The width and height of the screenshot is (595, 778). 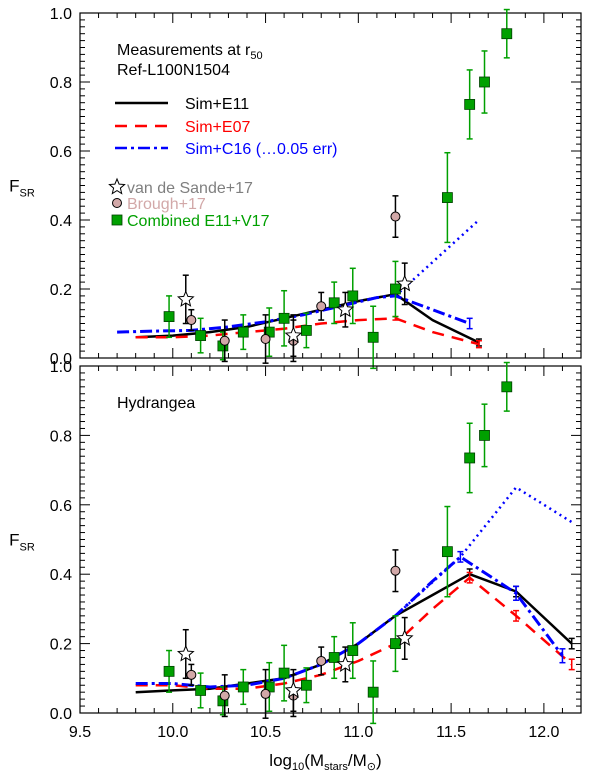 What do you see at coordinates (336, 767) in the screenshot?
I see `x-axis-title-part: stars` at bounding box center [336, 767].